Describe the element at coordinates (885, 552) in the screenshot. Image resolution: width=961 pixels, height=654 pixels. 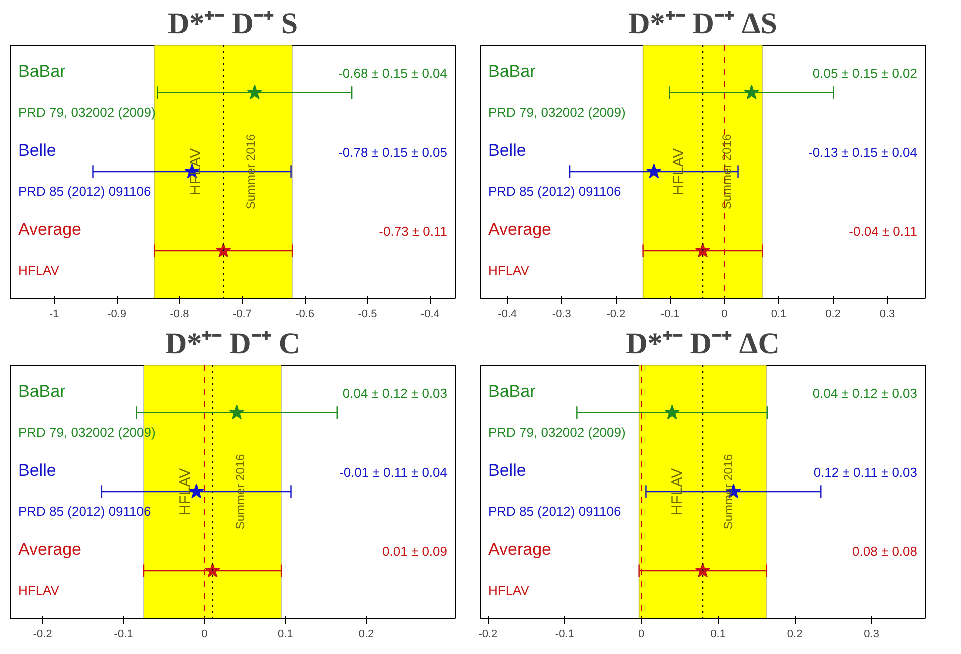
I see `annotation: 0.08 ± 0.08` at that location.